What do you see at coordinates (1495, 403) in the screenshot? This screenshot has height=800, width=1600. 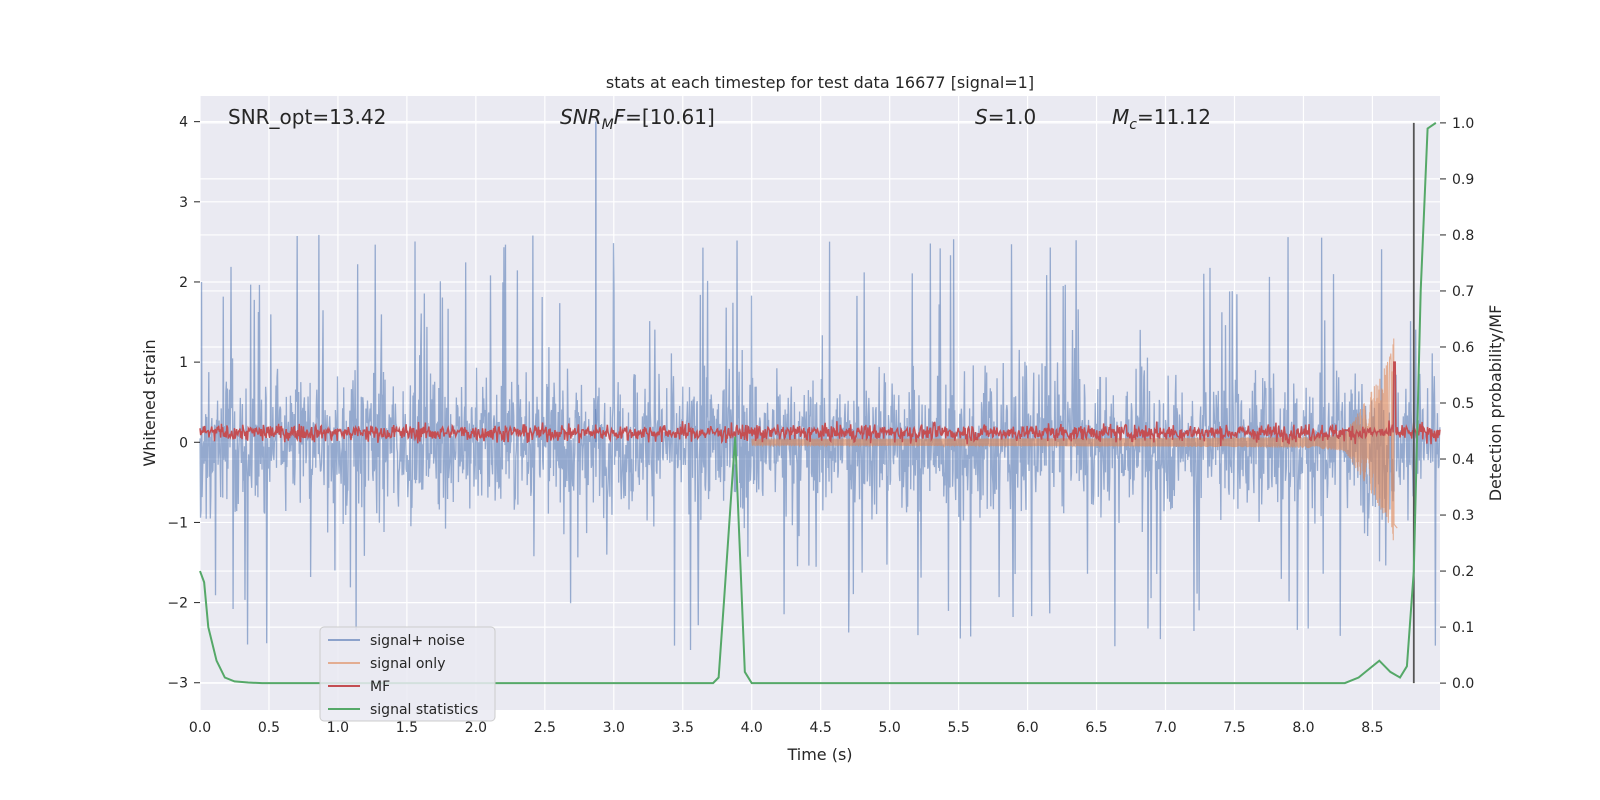 I see `y2-axis-label: Detection probability/MF` at bounding box center [1495, 403].